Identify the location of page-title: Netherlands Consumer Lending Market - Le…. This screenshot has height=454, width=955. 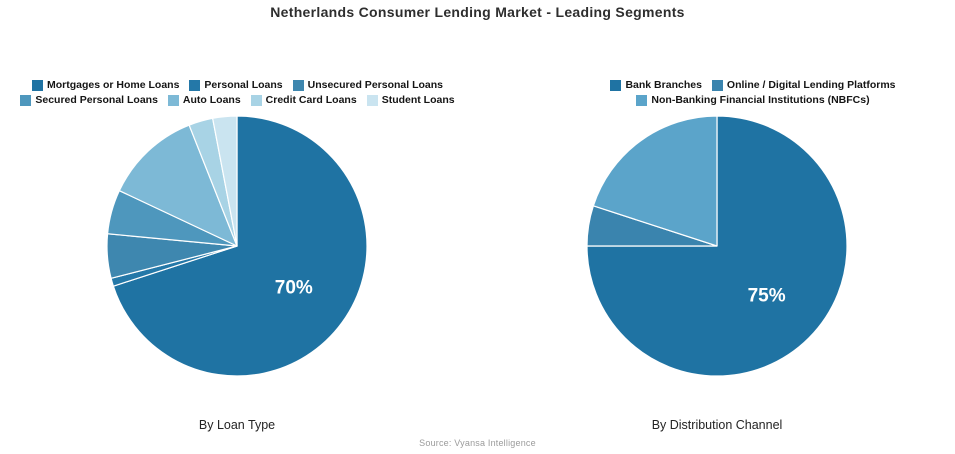
(477, 12).